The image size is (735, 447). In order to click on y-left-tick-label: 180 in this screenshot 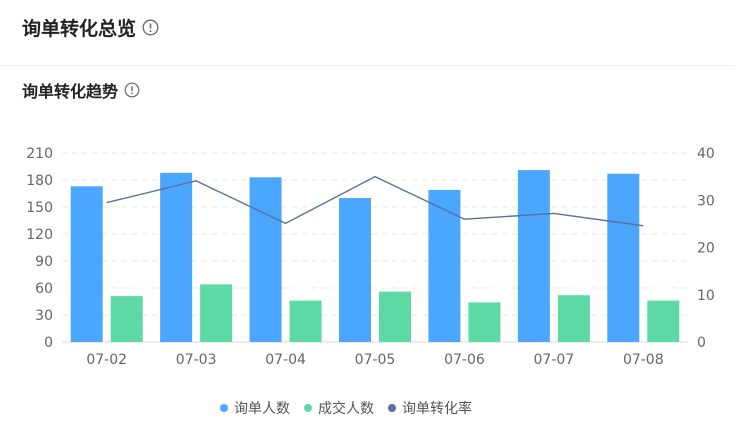, I will do `click(39, 181)`.